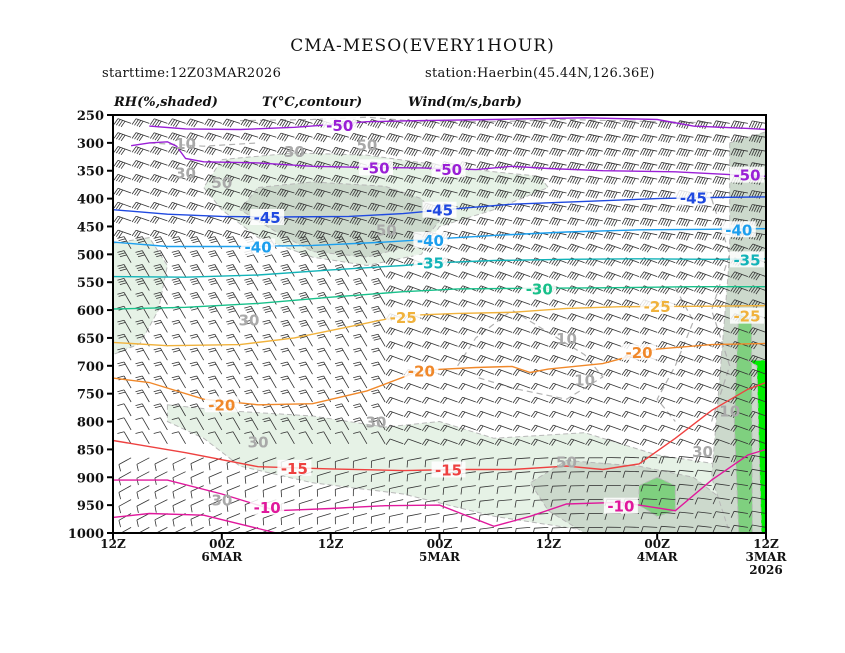 This screenshot has width=845, height=653. What do you see at coordinates (192, 73) in the screenshot?
I see `starttime-label: starttime:12Z03MAR2026` at bounding box center [192, 73].